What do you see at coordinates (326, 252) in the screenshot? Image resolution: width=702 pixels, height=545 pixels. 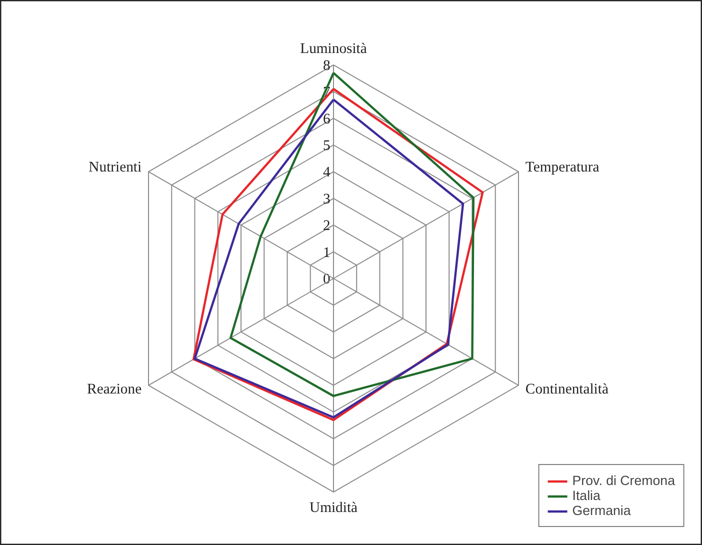 I see `y-tick-label: 1` at bounding box center [326, 252].